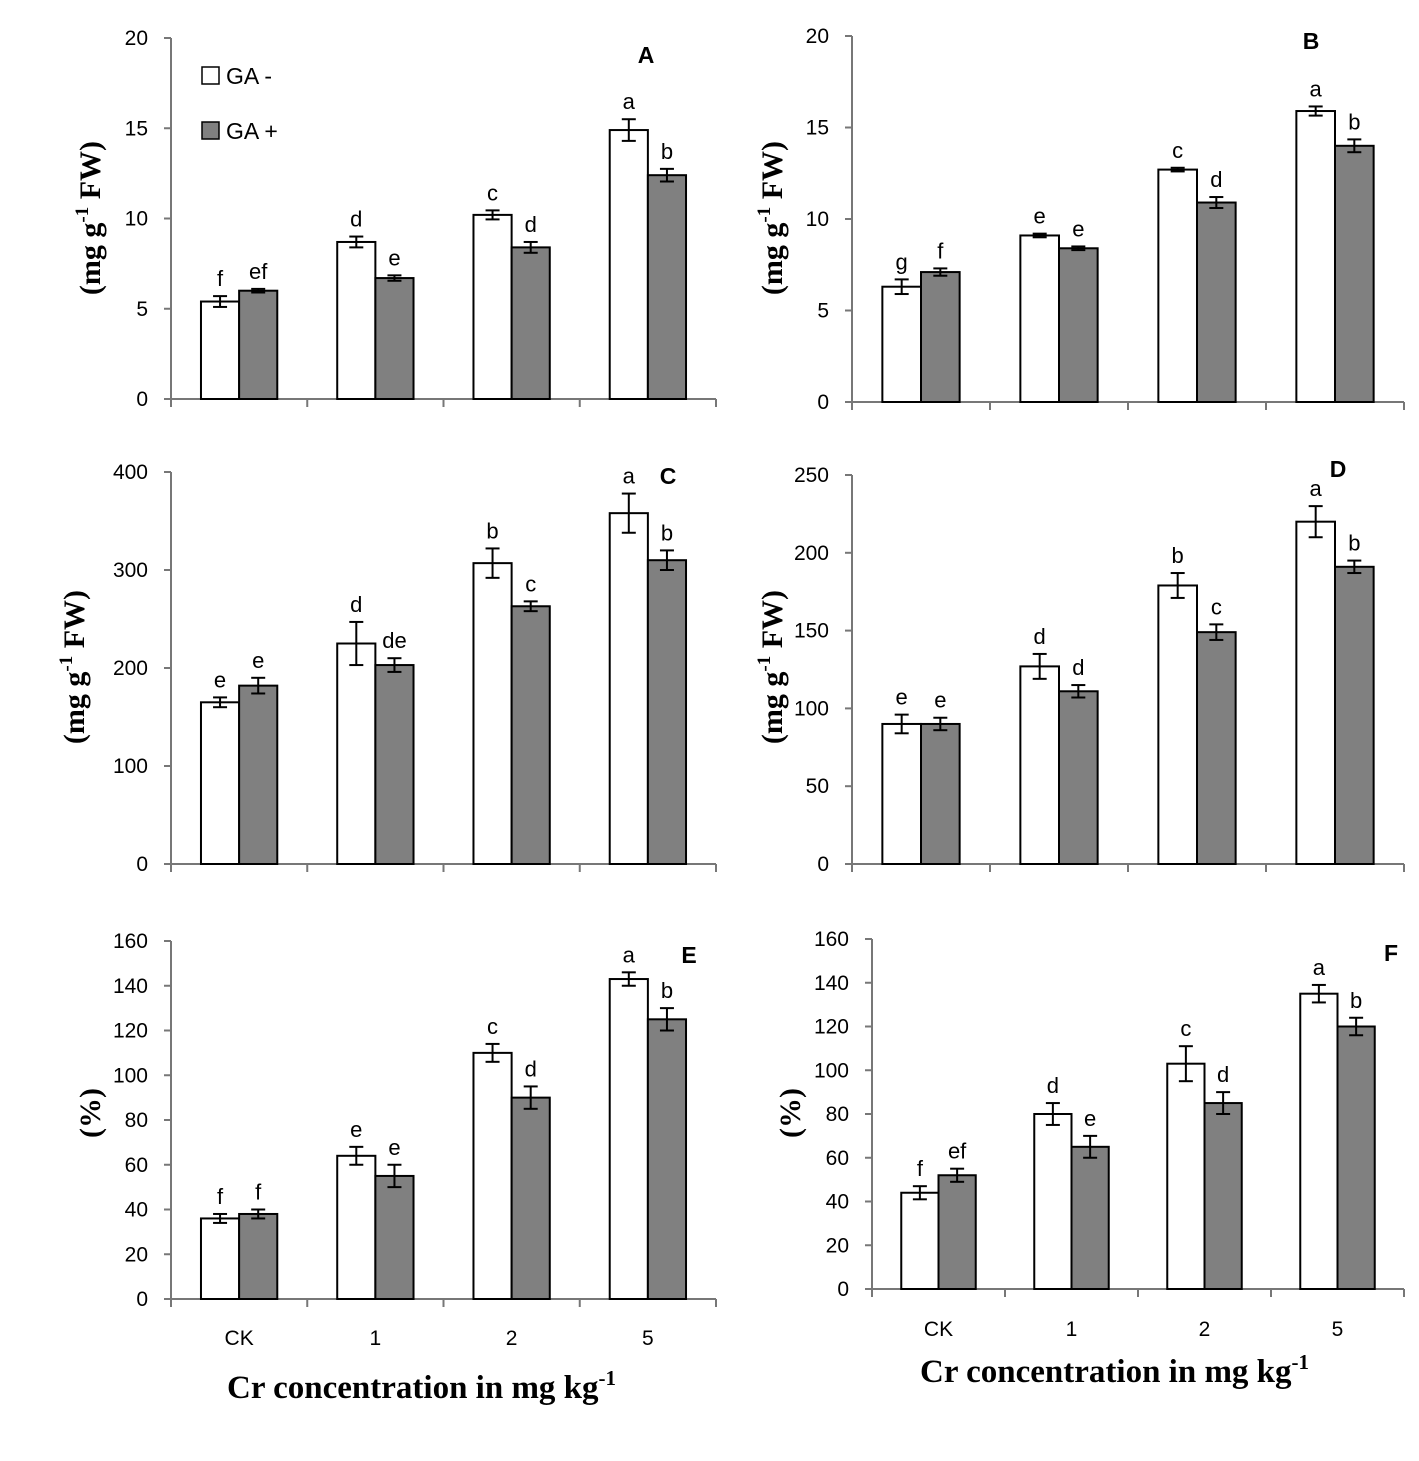  Describe the element at coordinates (239, 103) in the screenshot. I see `legend: GA - GA +` at that location.